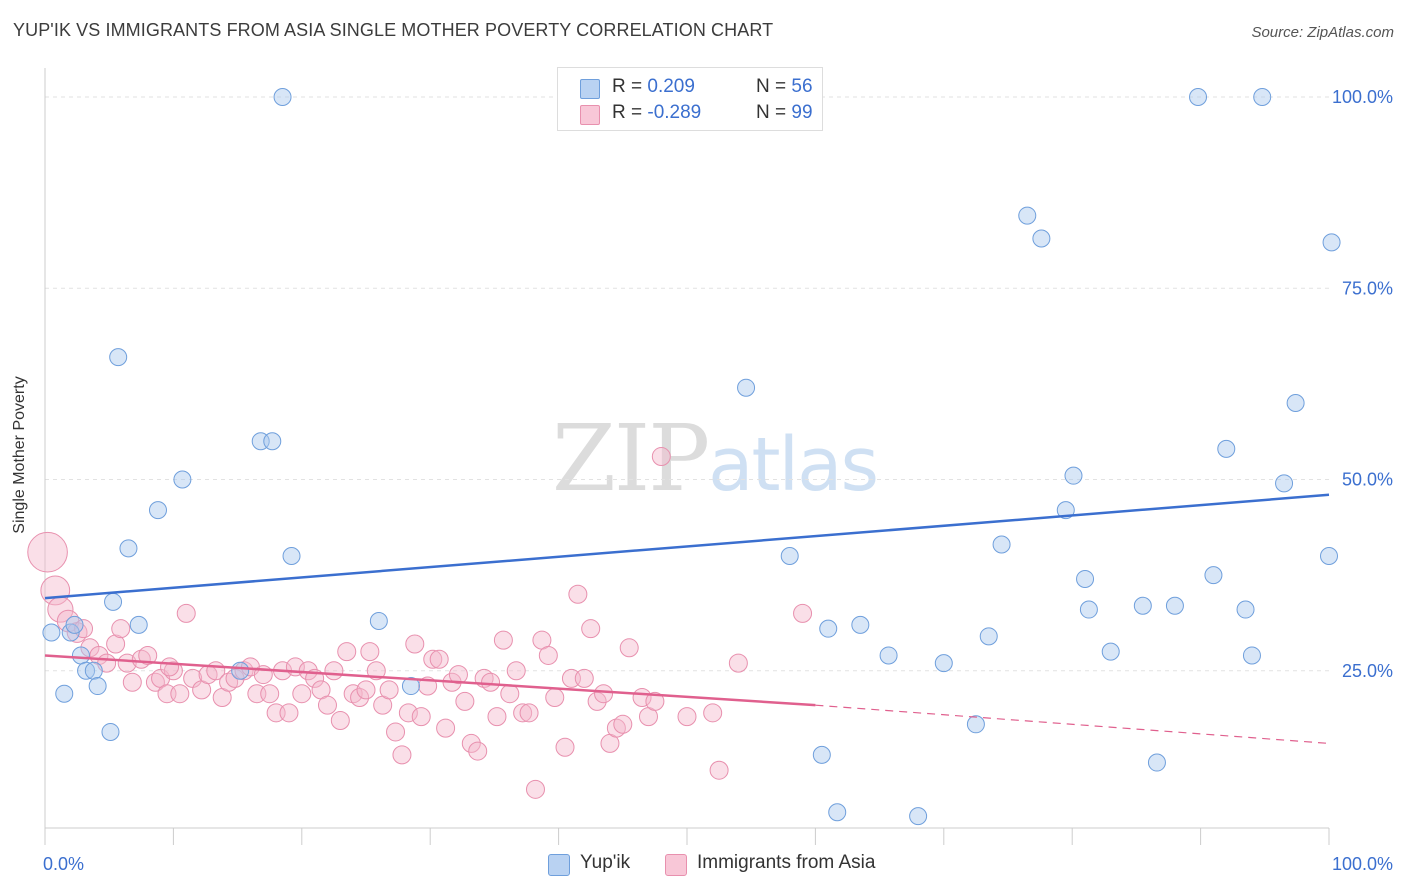 This screenshot has width=1406, height=892. I want to click on watermark: ZIPatlas, so click(715, 458).